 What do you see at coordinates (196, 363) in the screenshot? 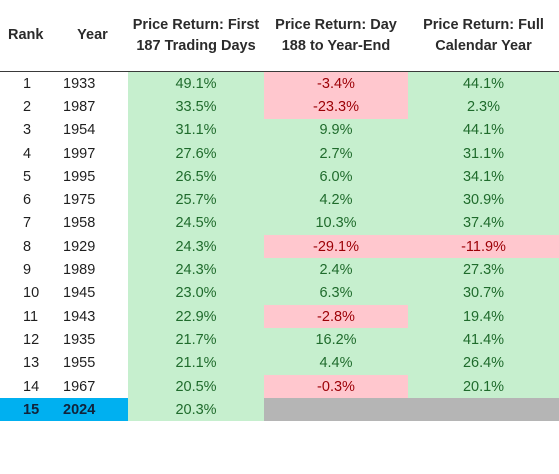
I see `first-187-days-cell: 21.1%` at bounding box center [196, 363].